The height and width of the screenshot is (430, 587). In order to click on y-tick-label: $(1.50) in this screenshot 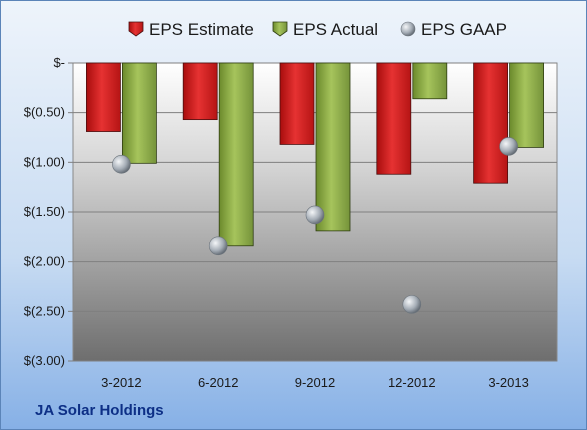, I will do `click(44, 211)`.